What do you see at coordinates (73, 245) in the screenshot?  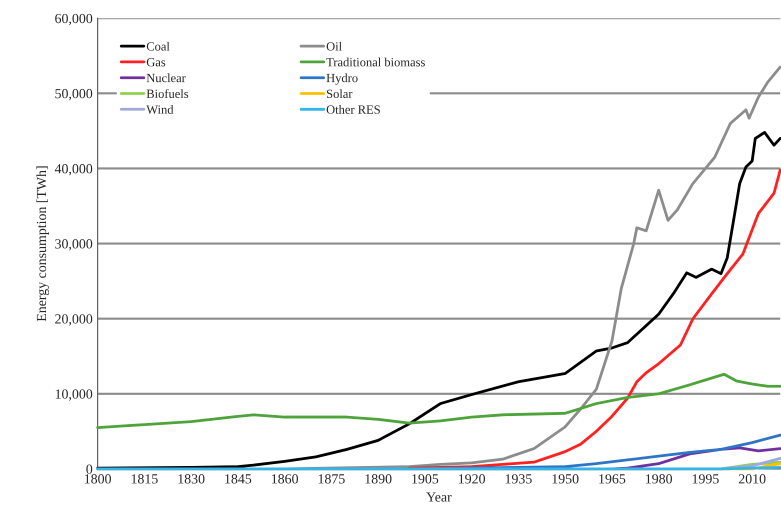 I see `y-tick-label: 30,000` at bounding box center [73, 245].